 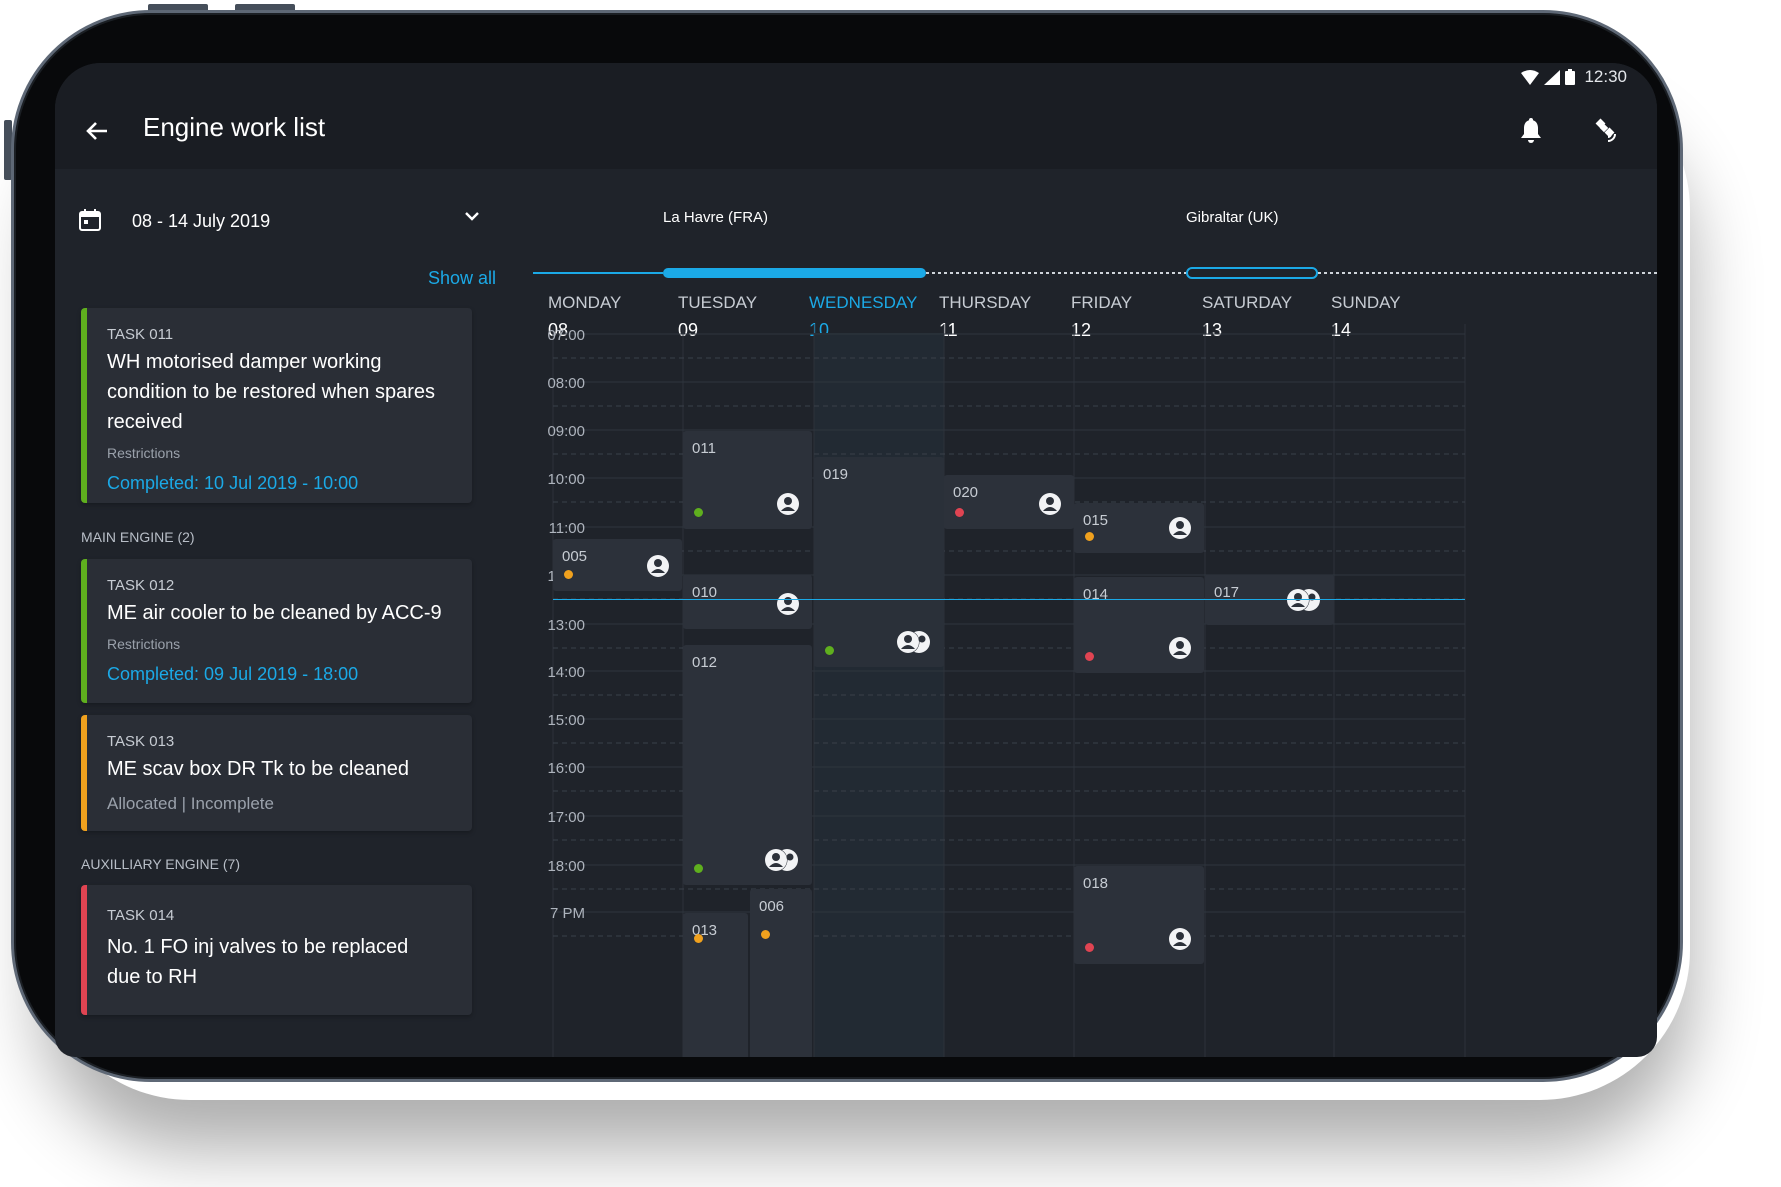 I want to click on time-label: 08:00, so click(x=566, y=383).